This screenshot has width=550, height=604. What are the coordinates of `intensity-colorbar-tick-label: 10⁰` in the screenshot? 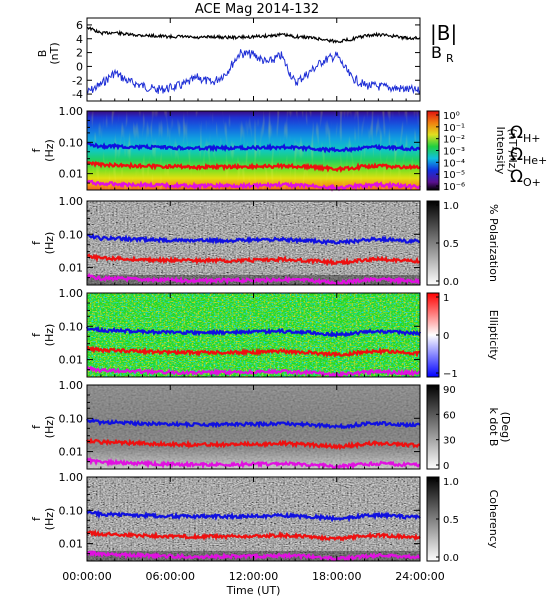 It's located at (451, 116).